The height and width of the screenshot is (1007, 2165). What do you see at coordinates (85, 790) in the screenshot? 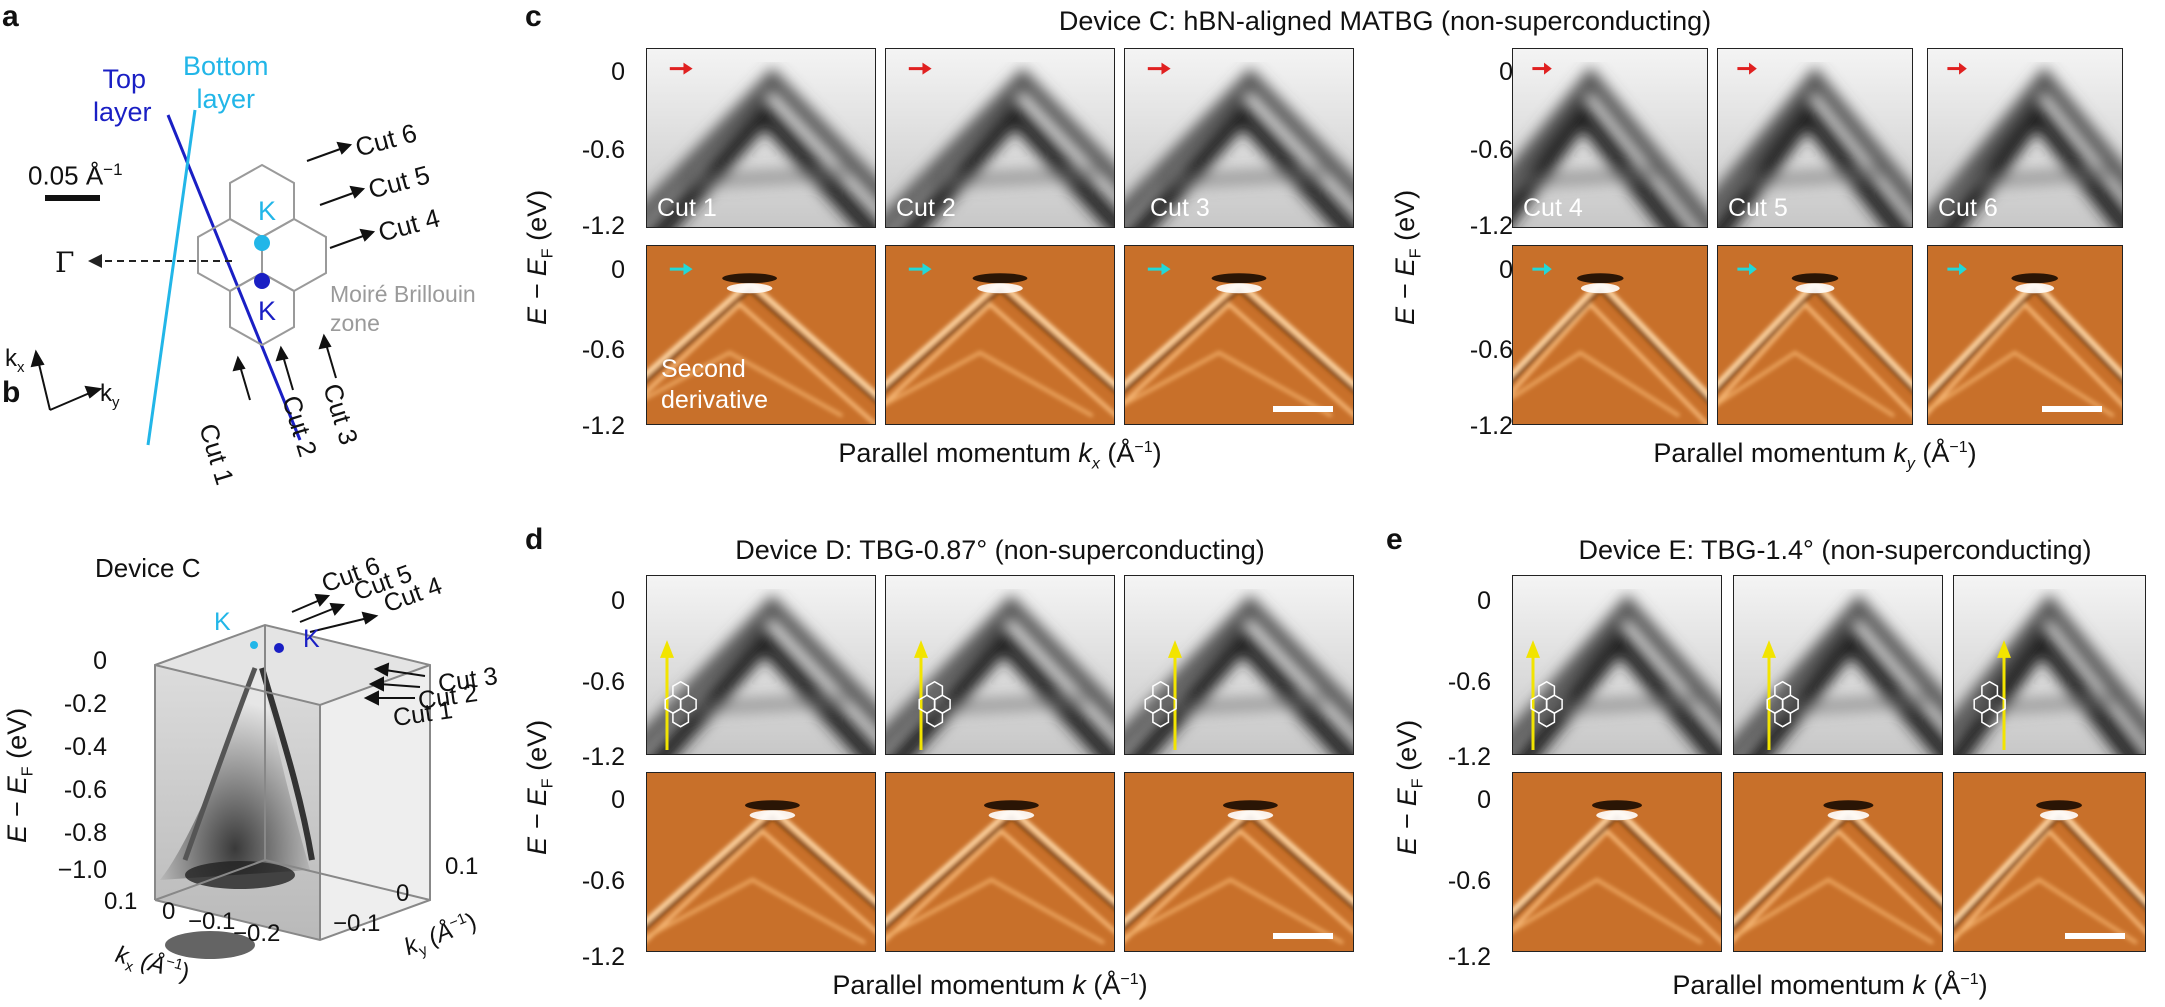
I see `b-ytick: -0.6` at bounding box center [85, 790].